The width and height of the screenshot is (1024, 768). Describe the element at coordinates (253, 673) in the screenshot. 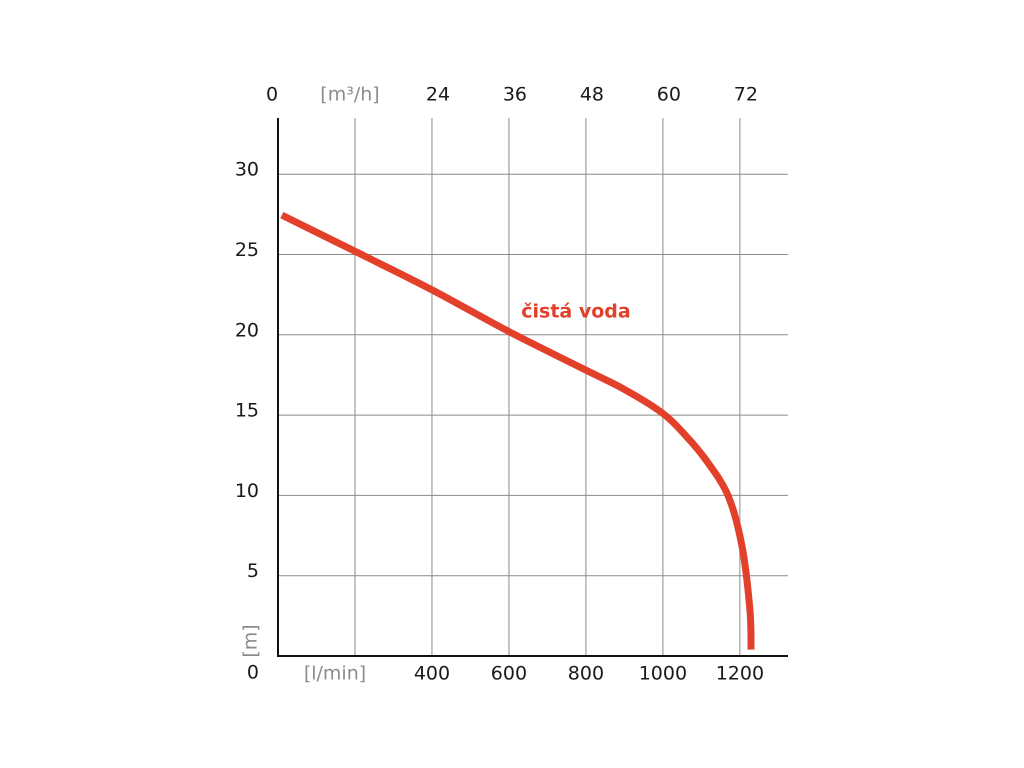

I see `y-tick-label: 0` at that location.